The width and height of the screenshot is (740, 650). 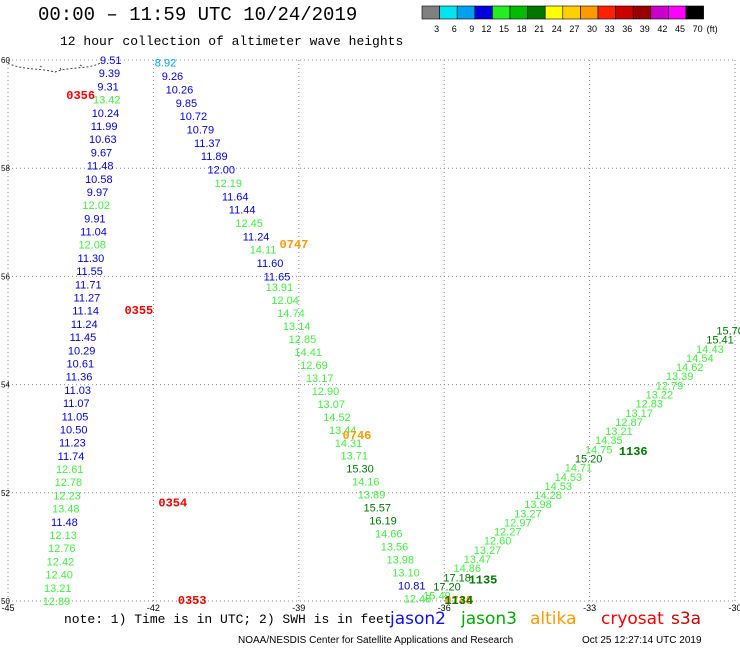 What do you see at coordinates (690, 368) in the screenshot?
I see `wave-height-label: 14.62` at bounding box center [690, 368].